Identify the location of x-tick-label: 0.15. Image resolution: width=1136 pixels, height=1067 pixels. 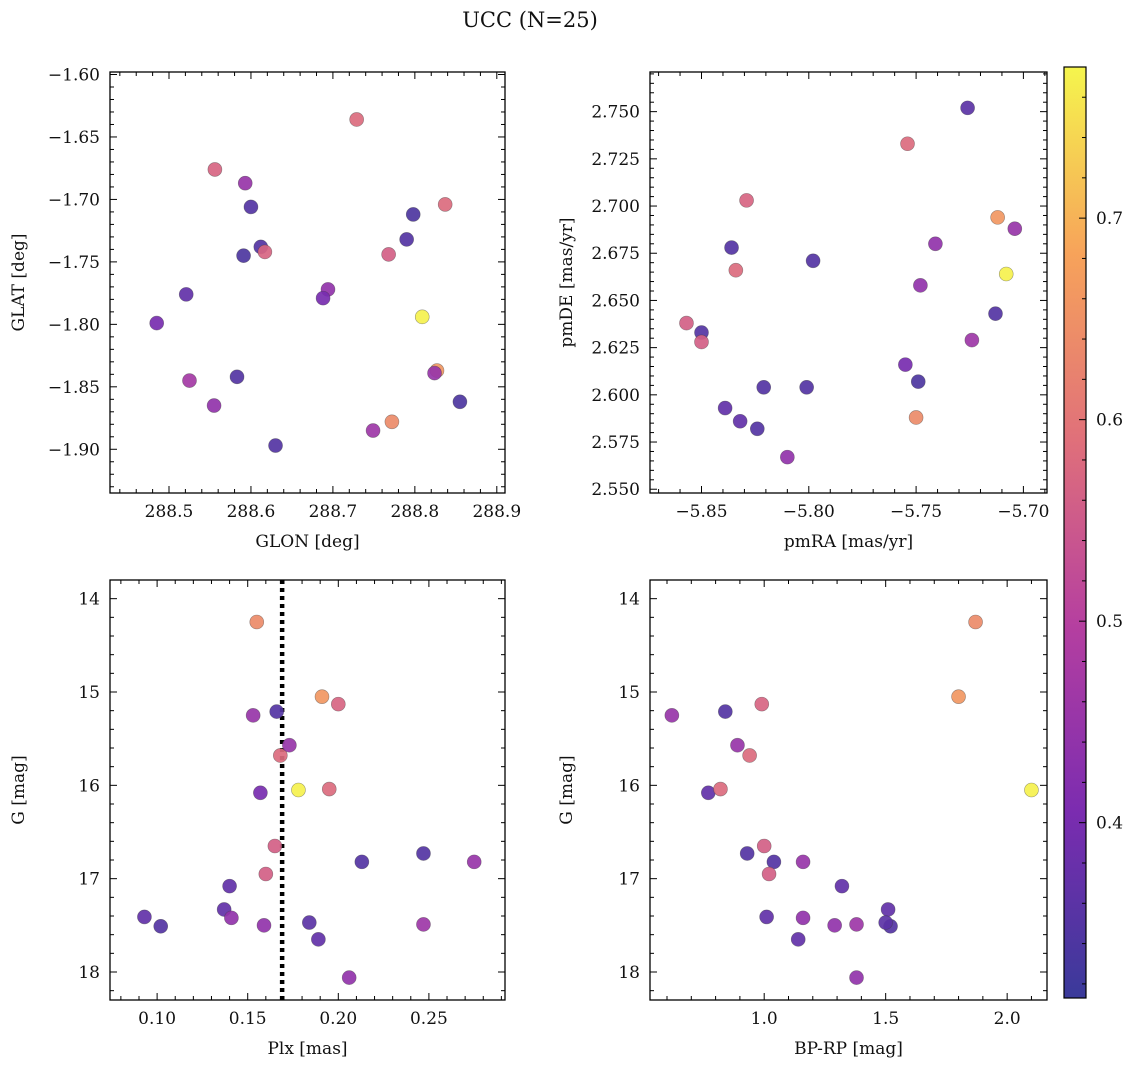
(248, 1019).